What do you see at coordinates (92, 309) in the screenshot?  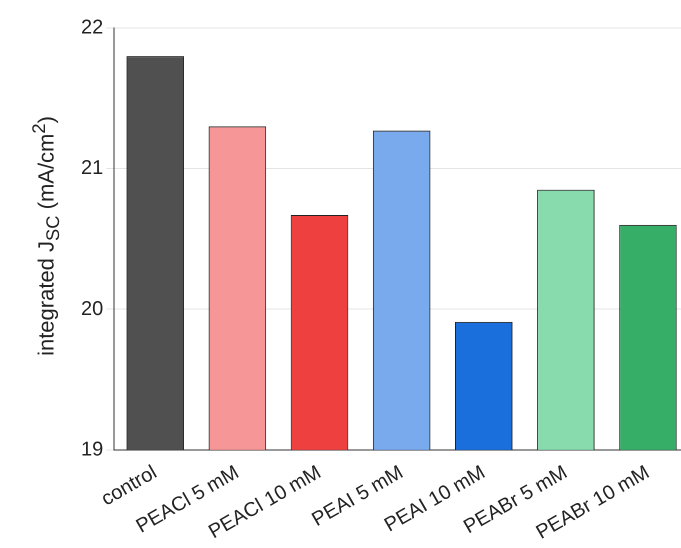 I see `y-tick-label: 20` at bounding box center [92, 309].